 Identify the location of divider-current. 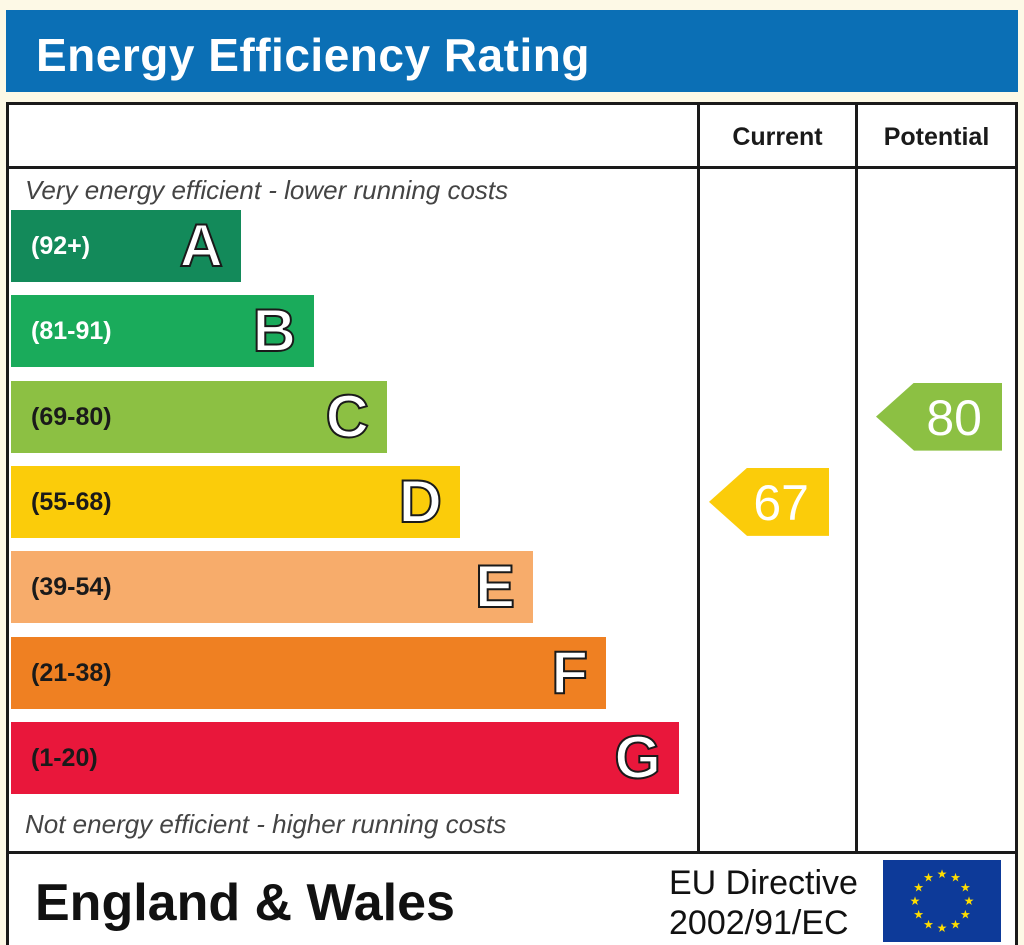
(698, 479).